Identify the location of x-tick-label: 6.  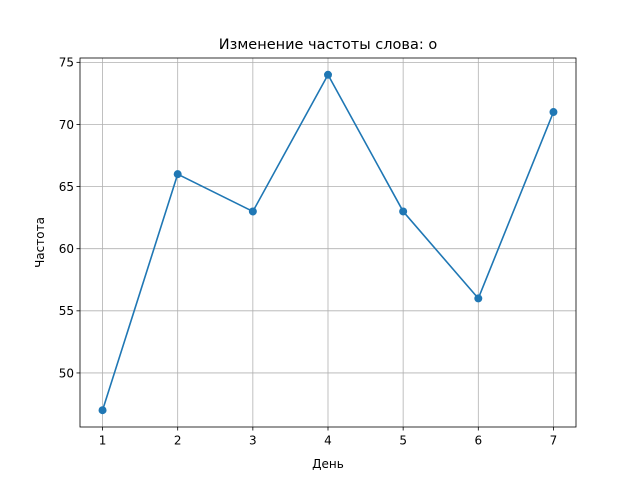
(478, 441).